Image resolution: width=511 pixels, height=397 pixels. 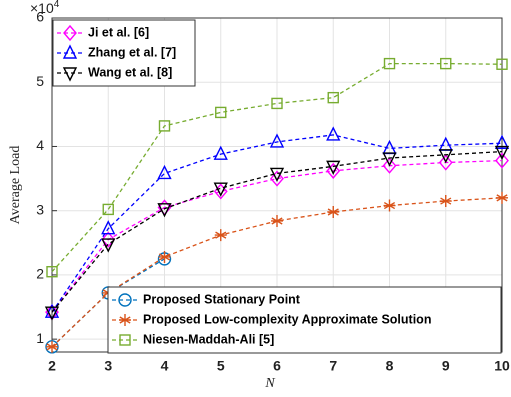 What do you see at coordinates (40, 338) in the screenshot?
I see `y-tick-label: 1` at bounding box center [40, 338].